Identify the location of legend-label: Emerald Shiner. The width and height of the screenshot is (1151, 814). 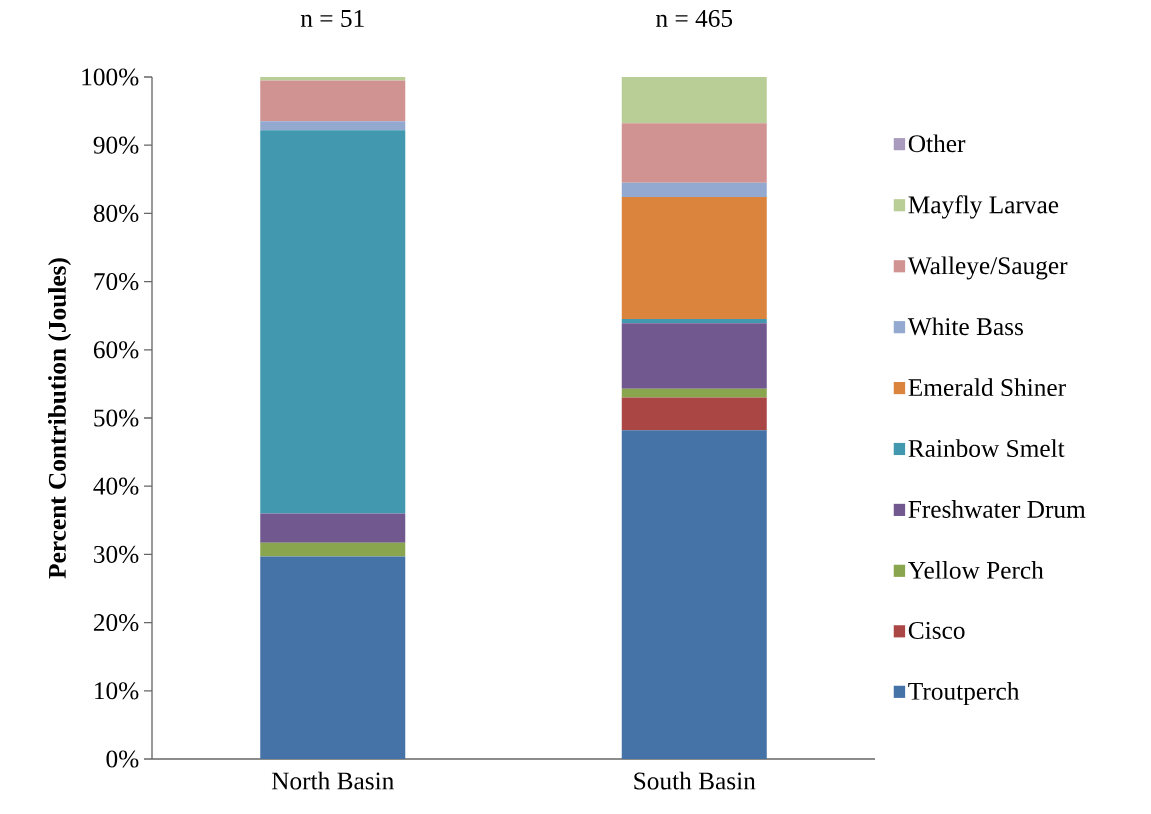
(987, 387).